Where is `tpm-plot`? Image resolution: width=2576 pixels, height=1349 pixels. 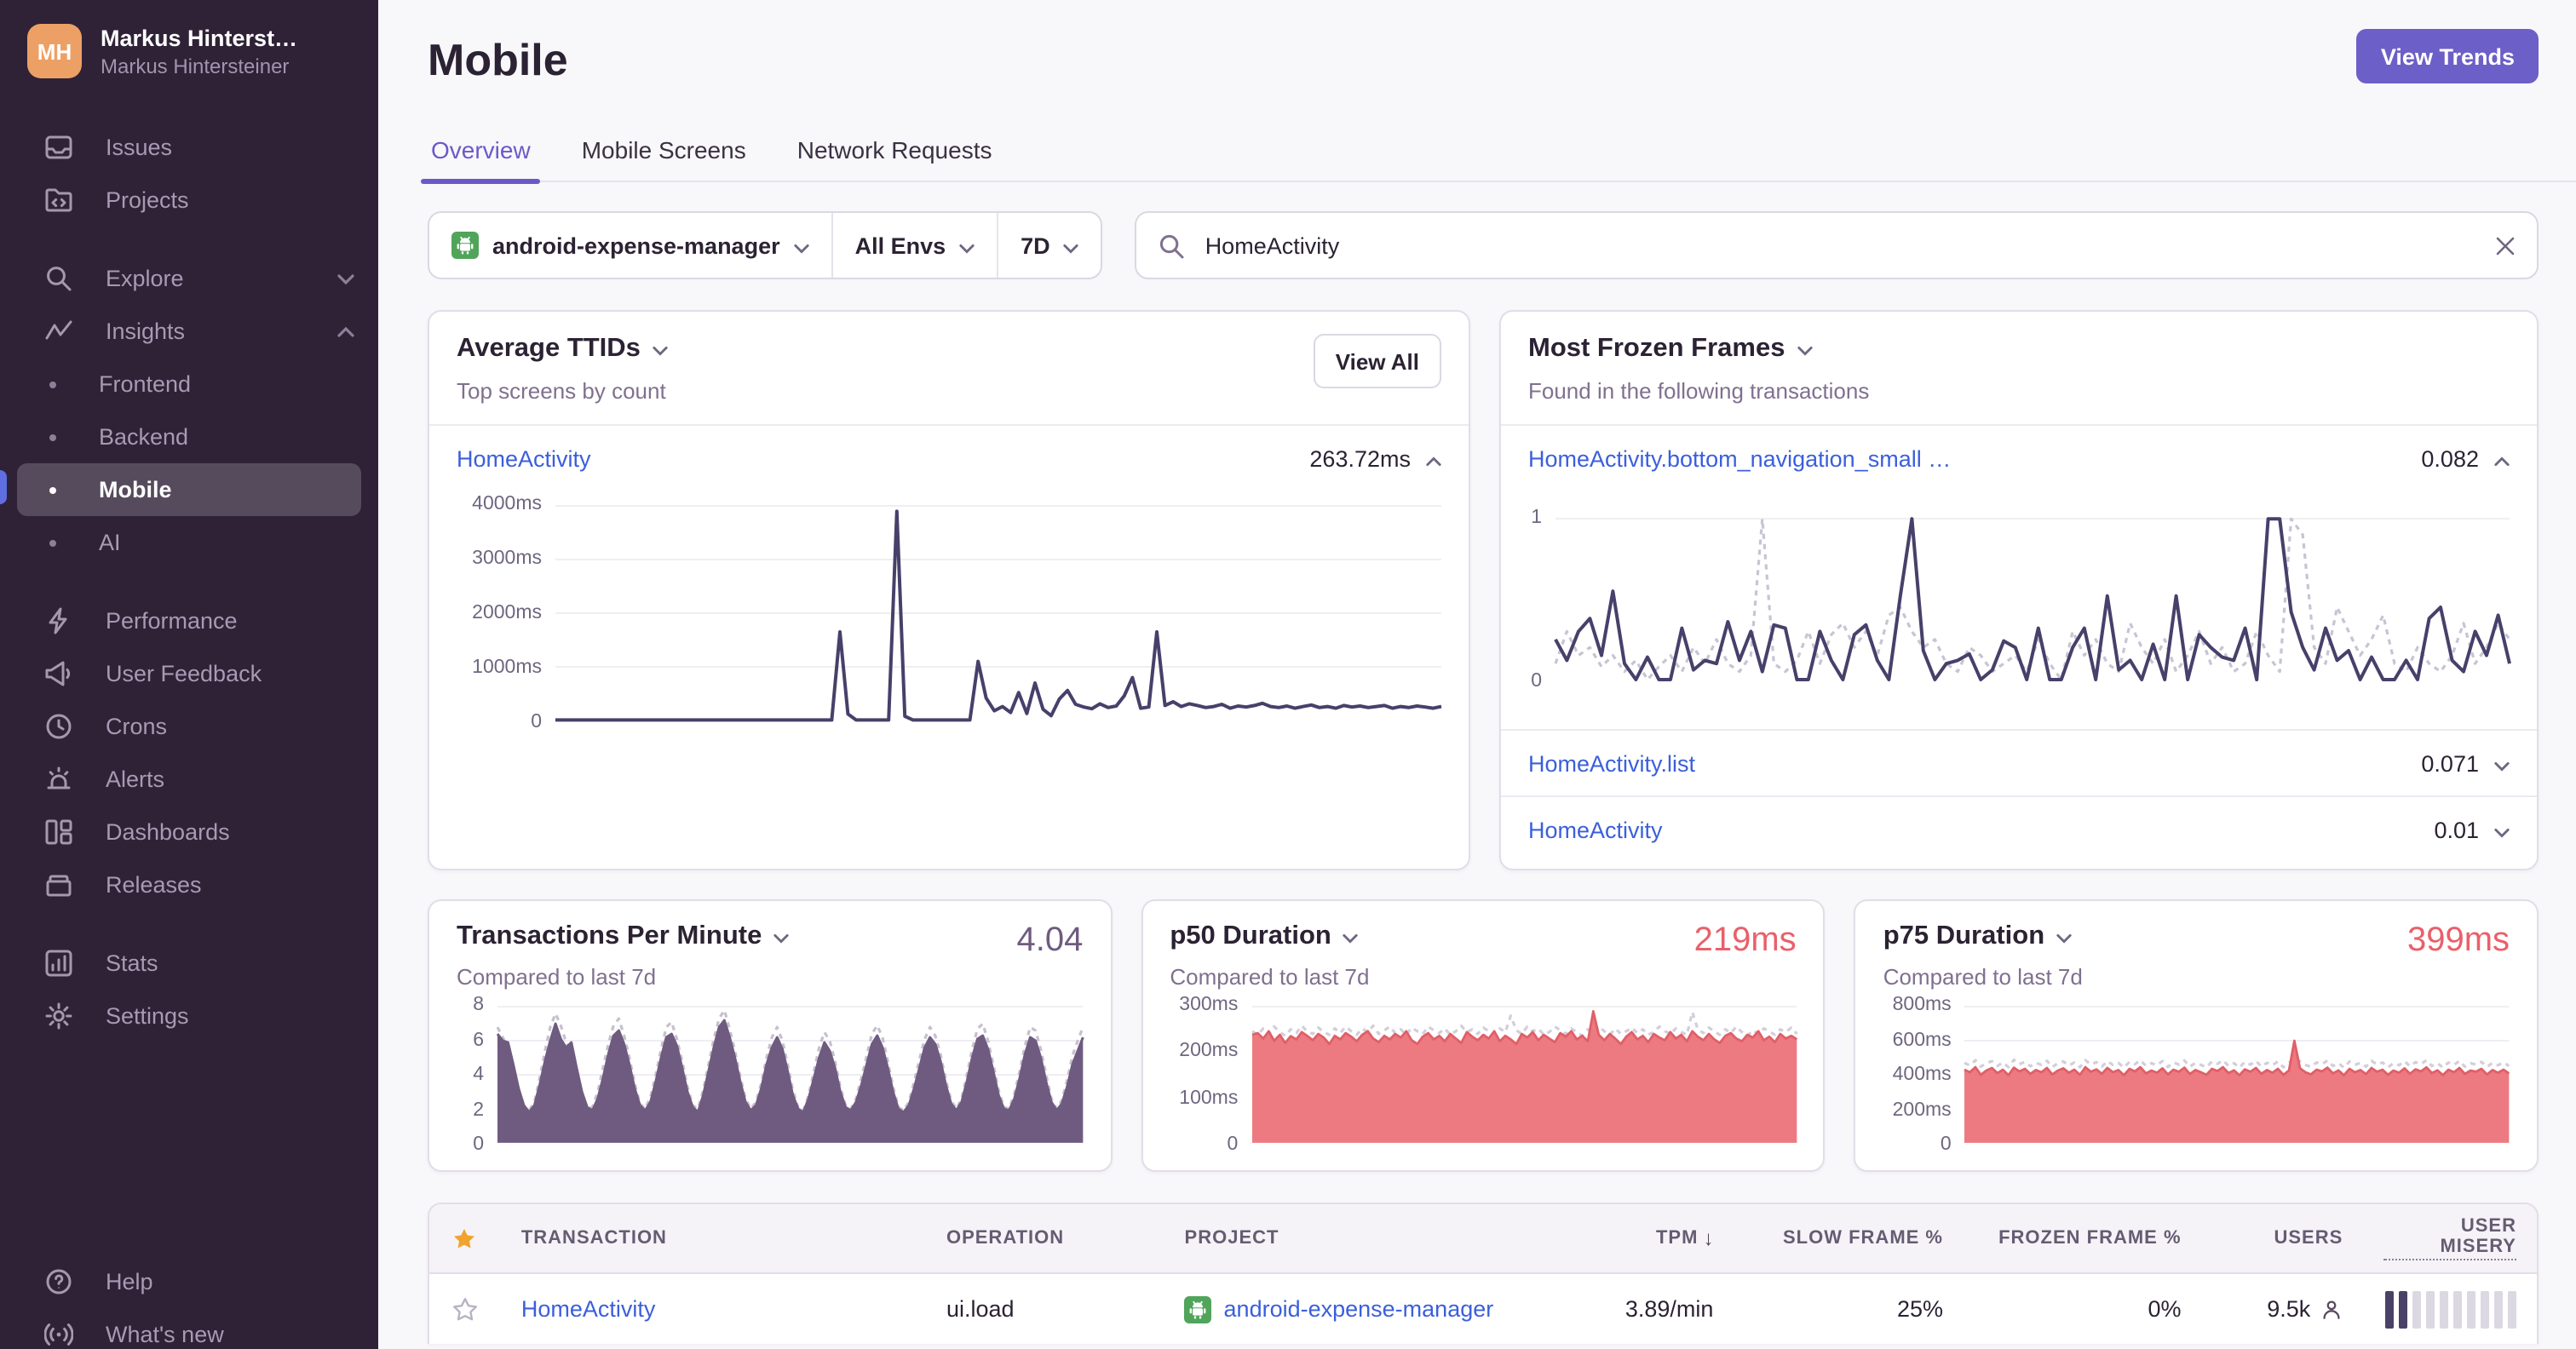
tpm-plot is located at coordinates (790, 1075).